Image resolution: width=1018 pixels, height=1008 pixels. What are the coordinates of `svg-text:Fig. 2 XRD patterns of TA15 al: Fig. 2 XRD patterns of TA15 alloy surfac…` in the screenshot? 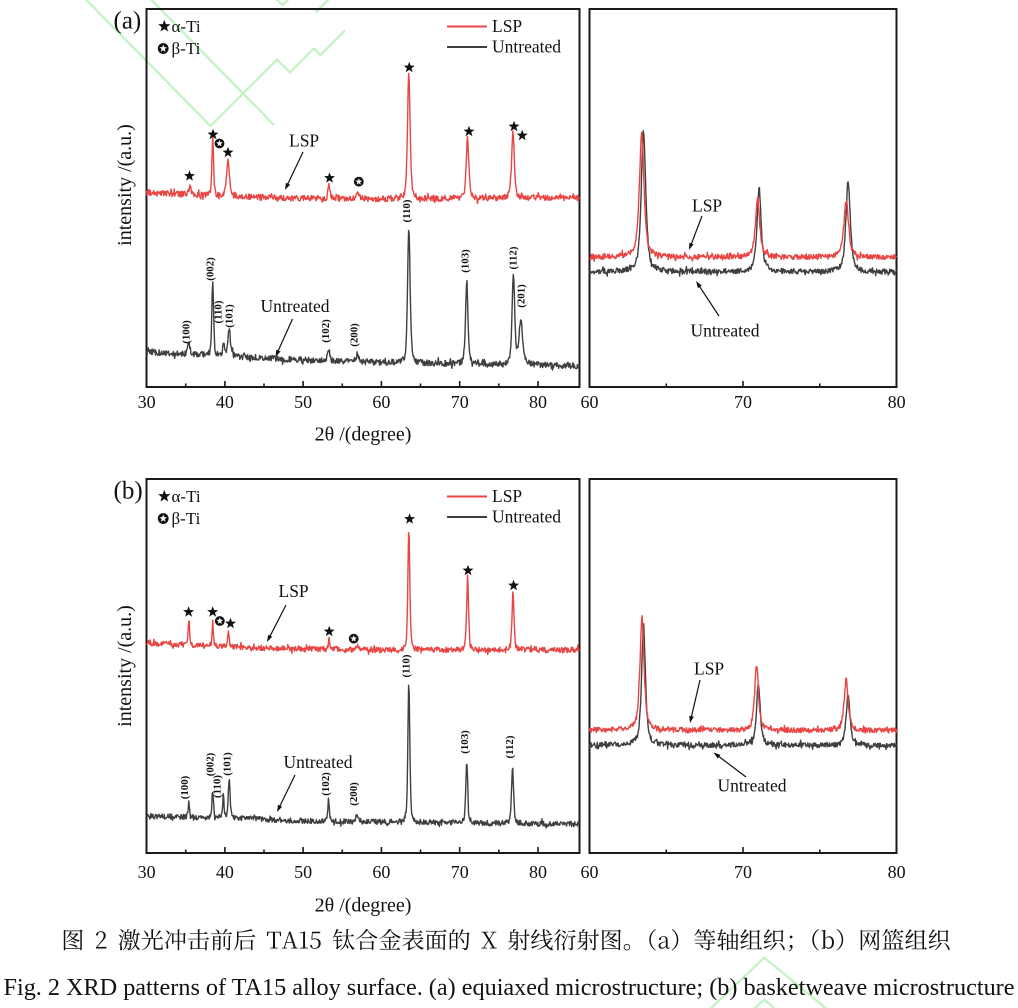 It's located at (509, 987).